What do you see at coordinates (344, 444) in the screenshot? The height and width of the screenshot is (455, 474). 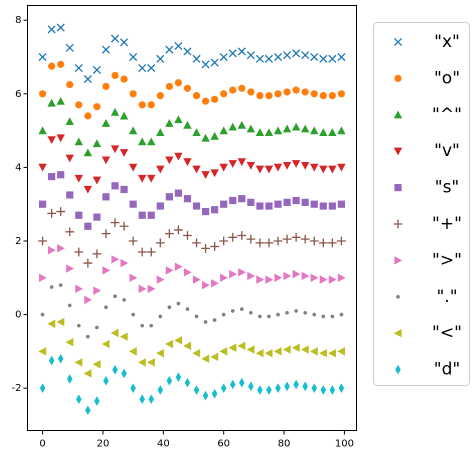 I see `x-tick-label: 100` at bounding box center [344, 444].